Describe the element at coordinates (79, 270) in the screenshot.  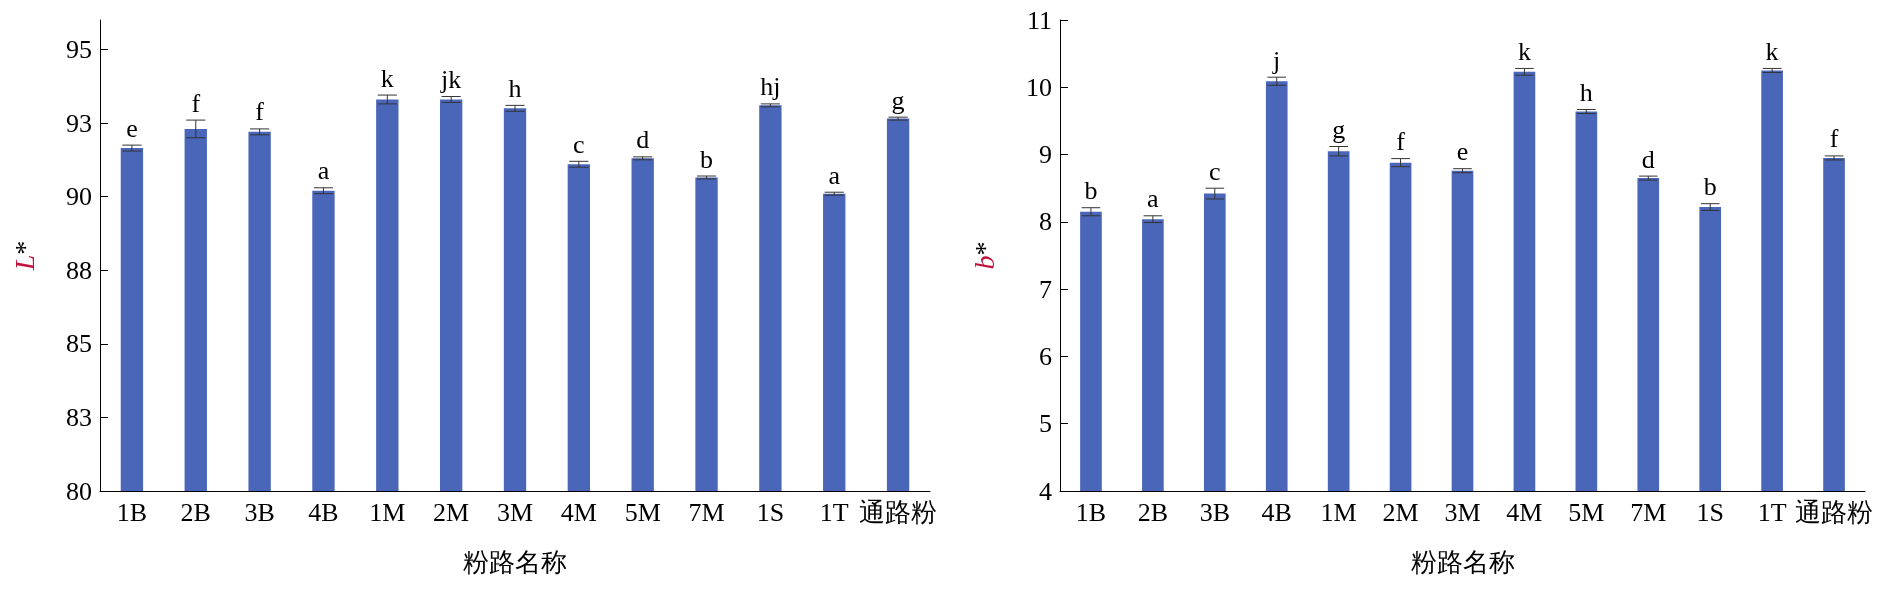
I see `y-tick-label: 88` at that location.